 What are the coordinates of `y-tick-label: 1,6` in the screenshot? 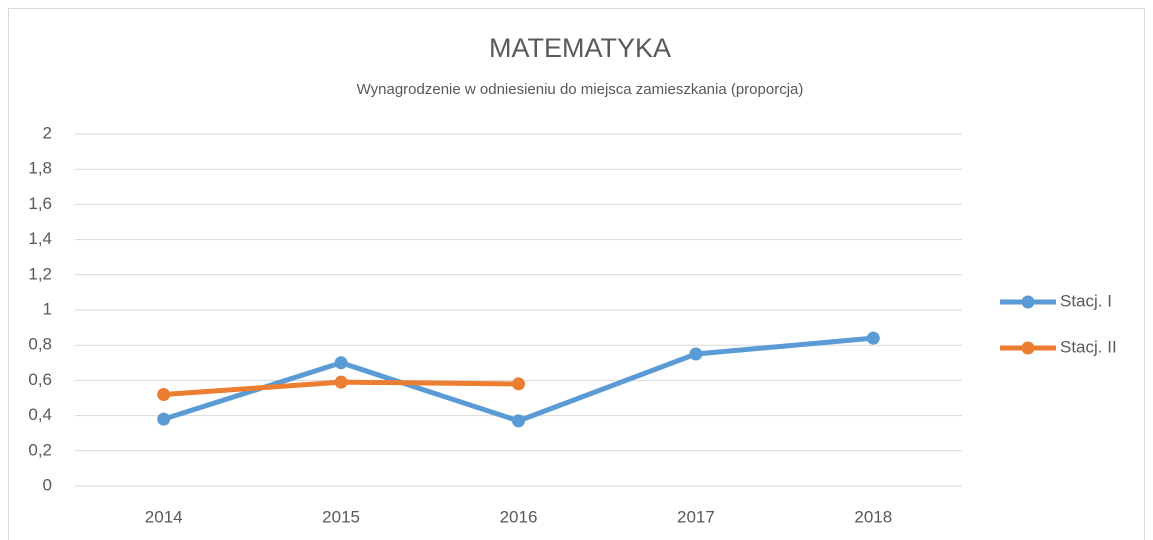 It's located at (40, 203).